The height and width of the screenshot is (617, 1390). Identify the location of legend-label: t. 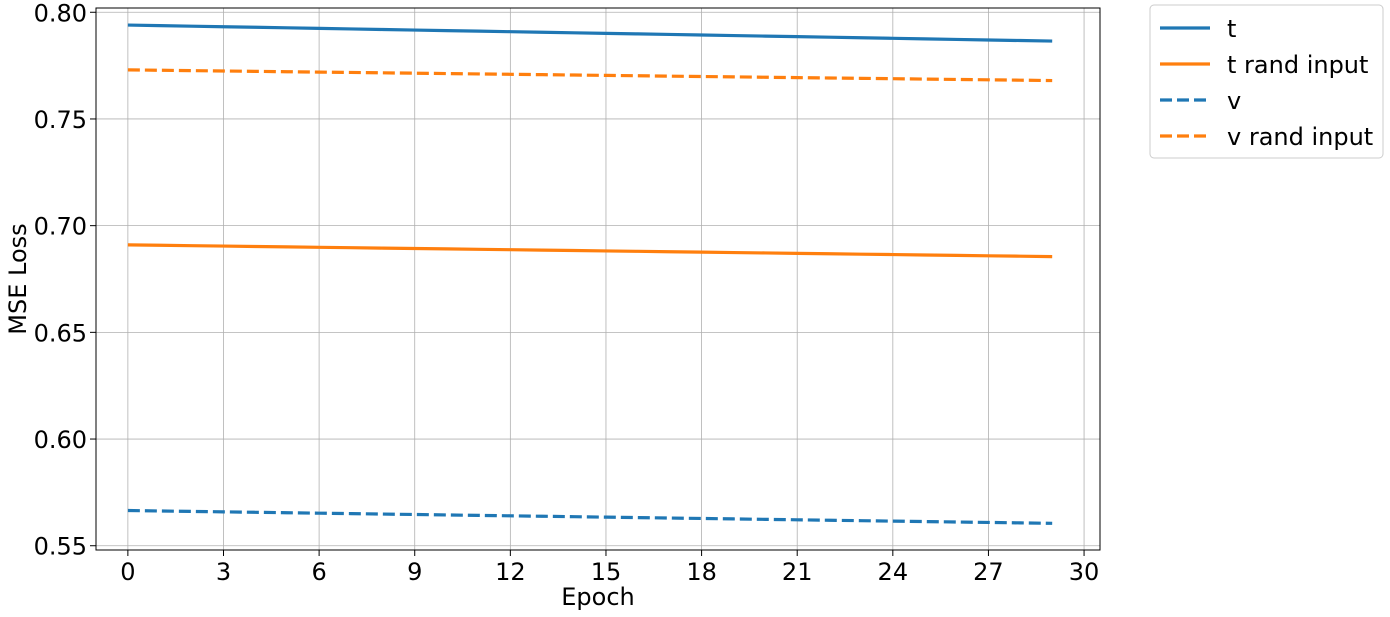
(1231, 29).